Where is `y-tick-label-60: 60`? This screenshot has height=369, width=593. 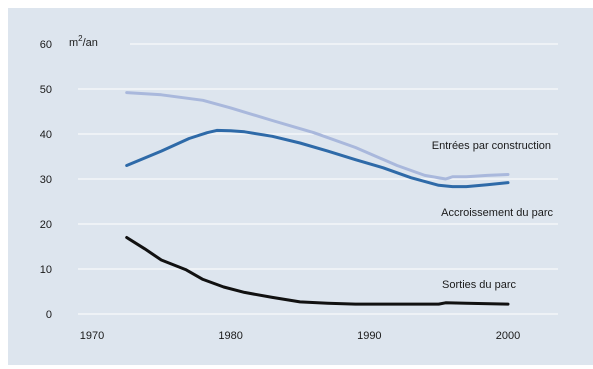 y-tick-label-60: 60 is located at coordinates (46, 45).